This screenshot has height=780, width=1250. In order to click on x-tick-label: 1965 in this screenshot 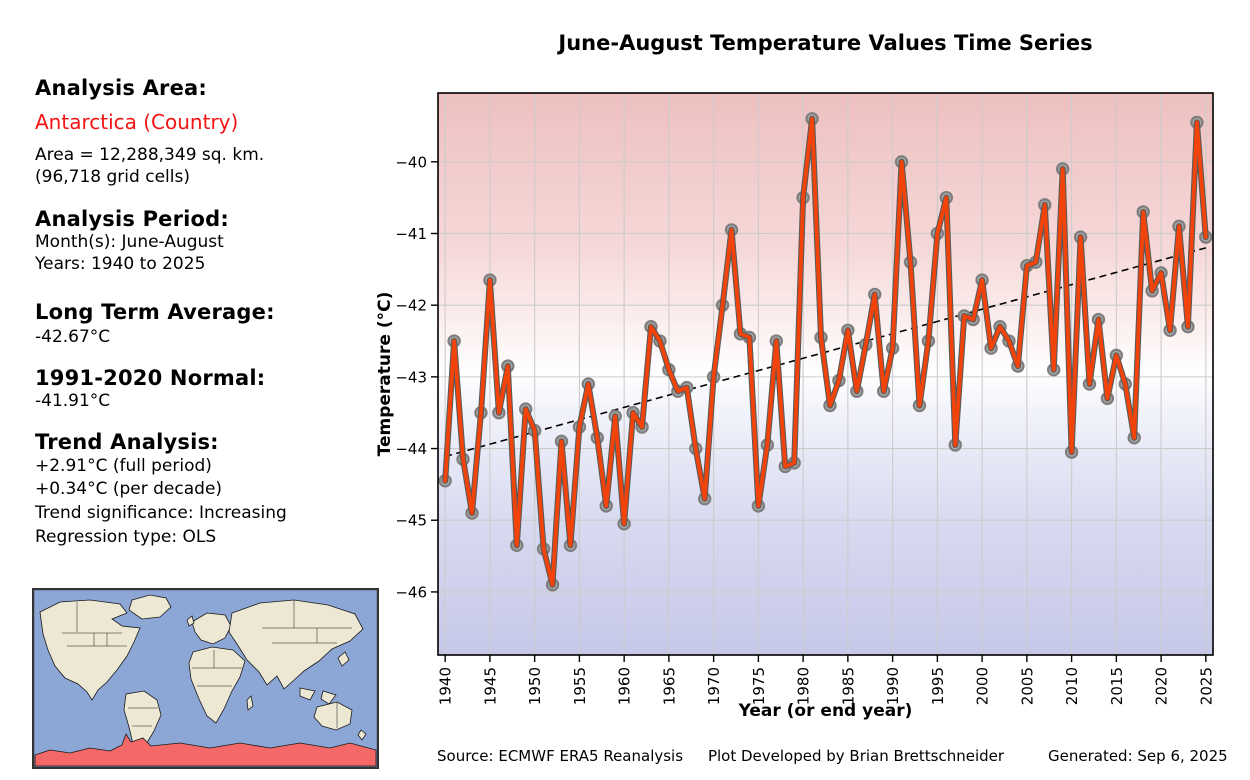, I will do `click(669, 686)`.